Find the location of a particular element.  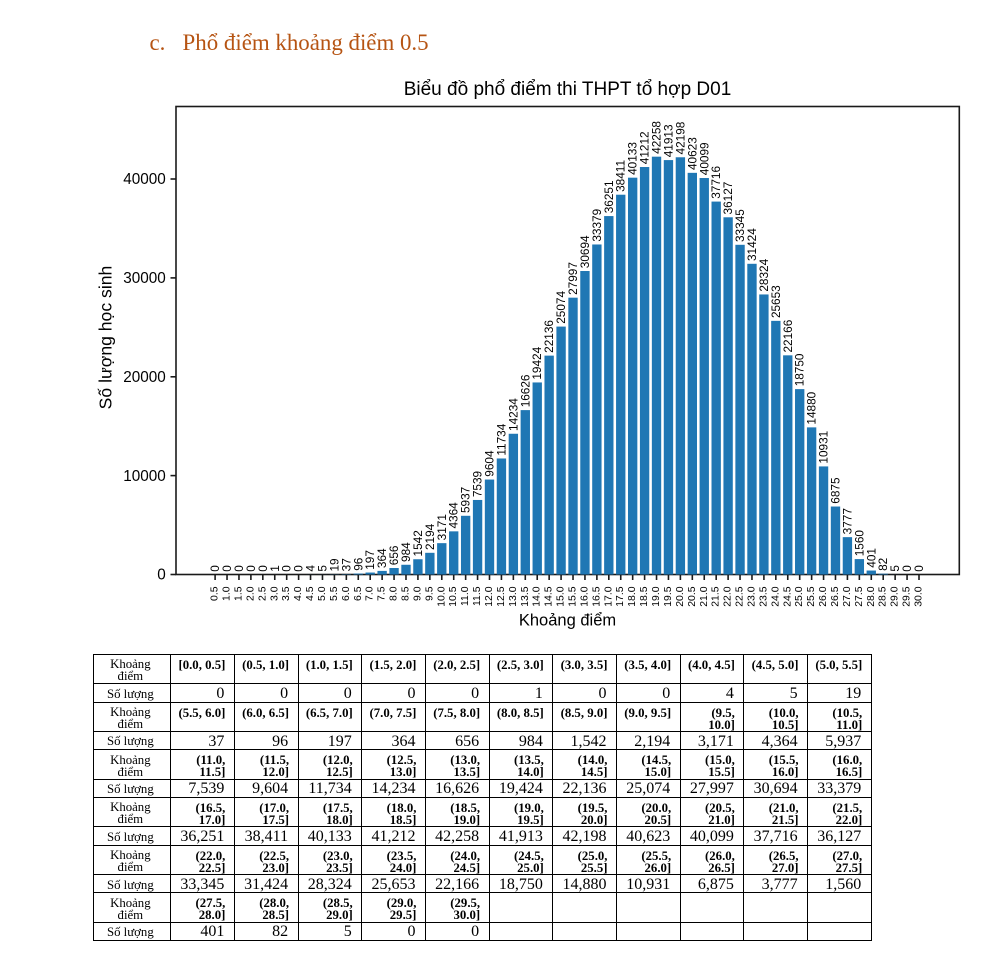

svg-text: 14880 is located at coordinates (812, 407).